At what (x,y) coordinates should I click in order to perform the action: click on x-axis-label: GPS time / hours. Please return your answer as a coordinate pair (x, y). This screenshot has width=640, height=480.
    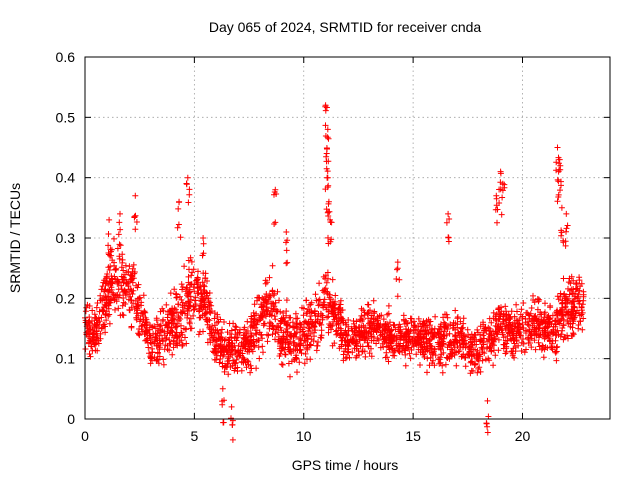
    Looking at the image, I should click on (345, 465).